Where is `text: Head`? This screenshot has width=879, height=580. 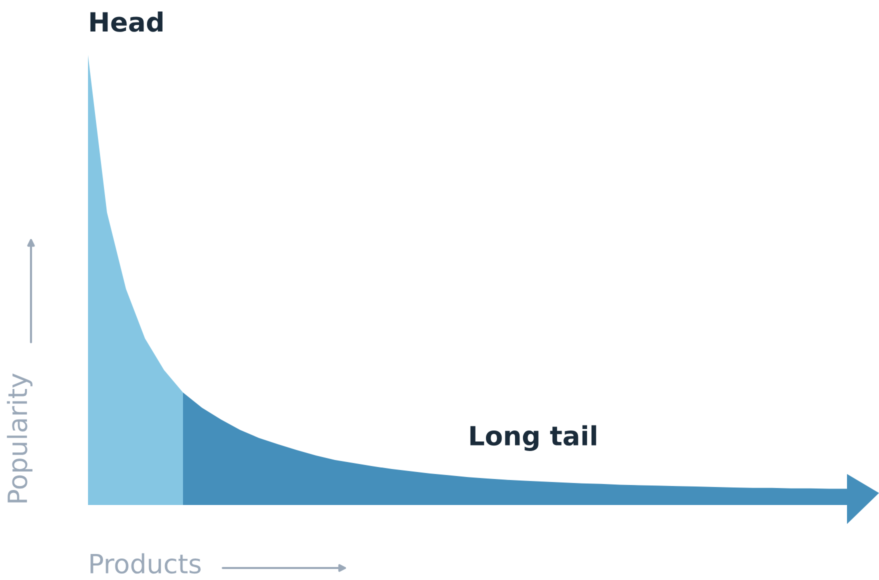 text: Head is located at coordinates (126, 21).